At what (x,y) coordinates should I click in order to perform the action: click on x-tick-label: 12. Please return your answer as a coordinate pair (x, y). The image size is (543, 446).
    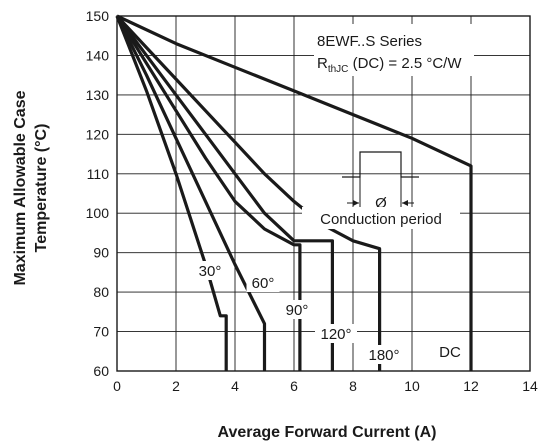
    Looking at the image, I should click on (471, 386).